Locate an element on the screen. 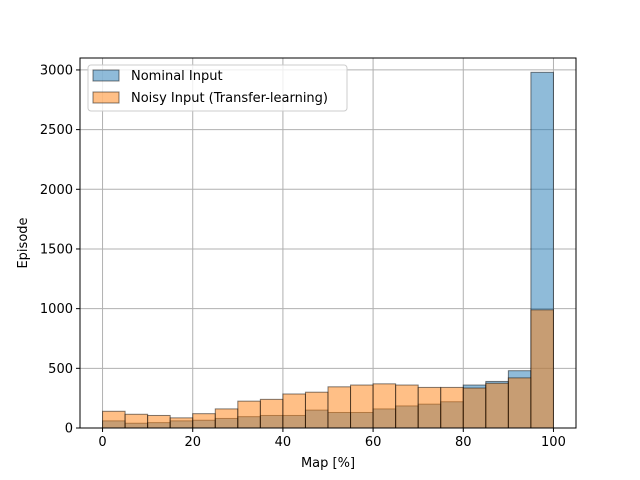  x-tick-label: 0 is located at coordinates (102, 442).